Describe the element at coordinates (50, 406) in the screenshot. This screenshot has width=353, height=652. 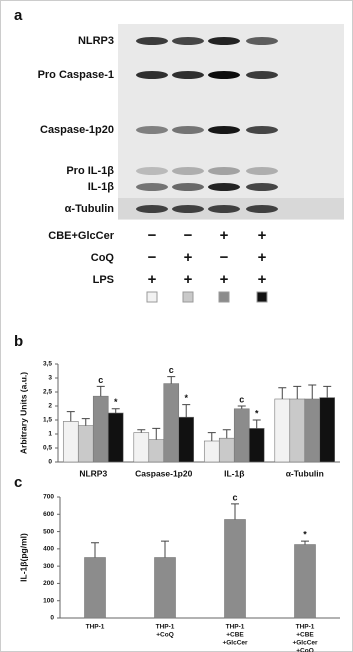
I see `y-tick-label: 2` at that location.